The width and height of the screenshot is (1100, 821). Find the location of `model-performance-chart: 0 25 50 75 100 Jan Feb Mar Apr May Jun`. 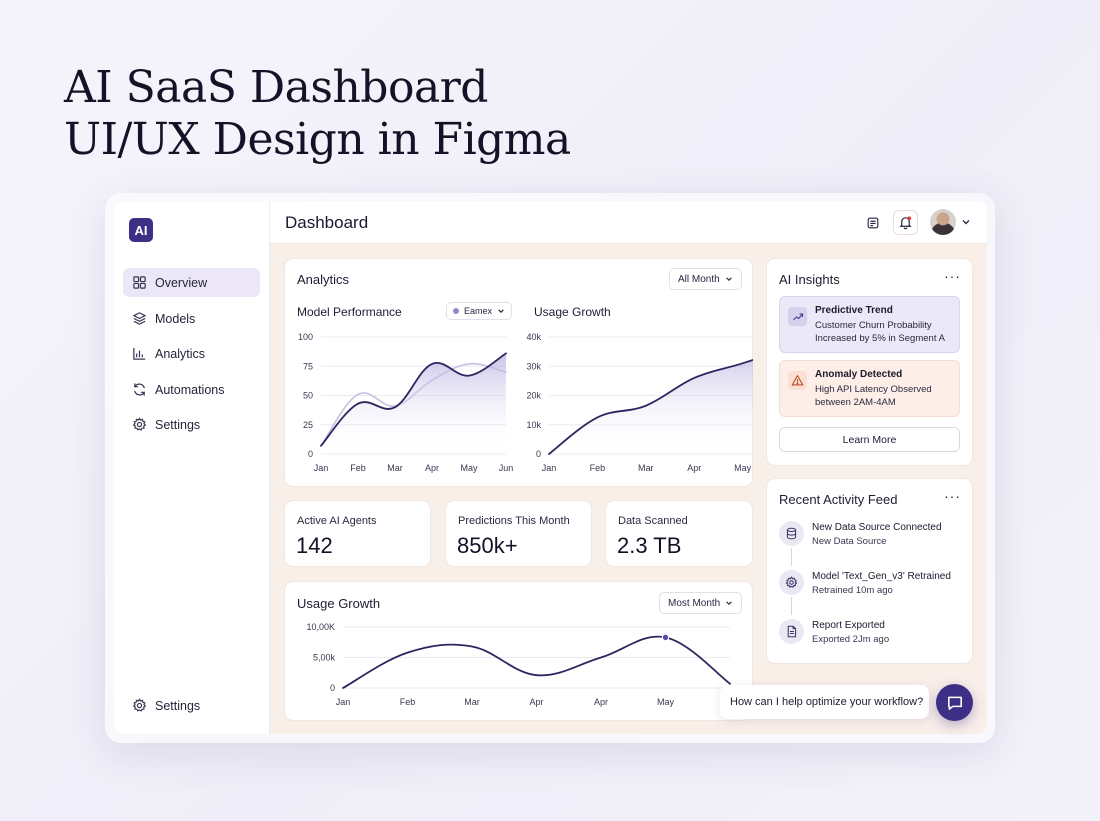

model-performance-chart: 0 25 50 75 100 Jan Feb Mar Apr May Jun is located at coordinates (406, 402).